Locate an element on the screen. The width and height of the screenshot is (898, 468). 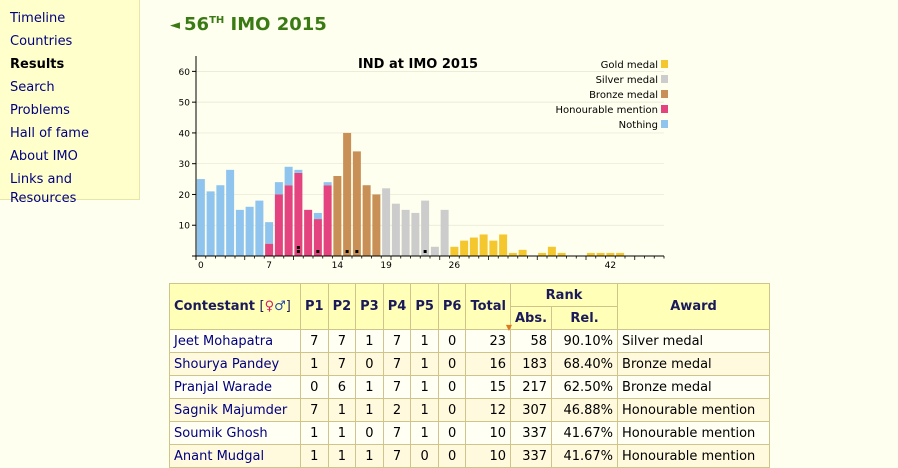
contestant-header: Contestant [♀♂] is located at coordinates (235, 306).